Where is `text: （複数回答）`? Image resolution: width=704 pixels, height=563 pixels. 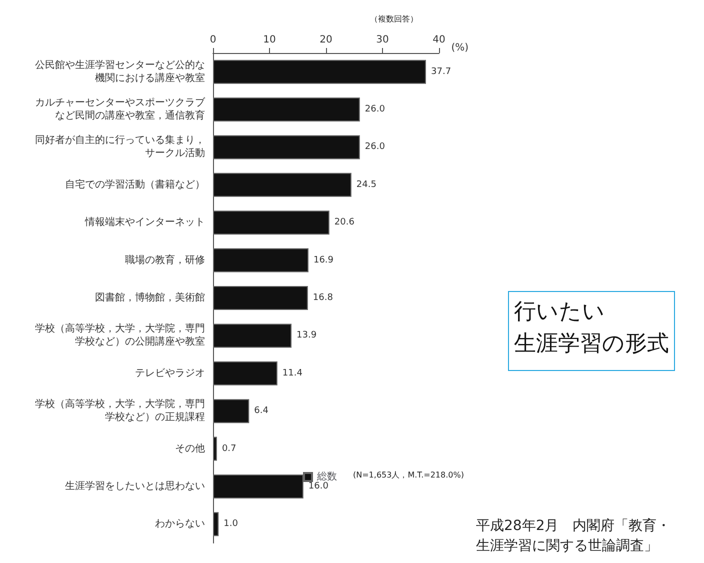 text: （複数回答） is located at coordinates (394, 19).